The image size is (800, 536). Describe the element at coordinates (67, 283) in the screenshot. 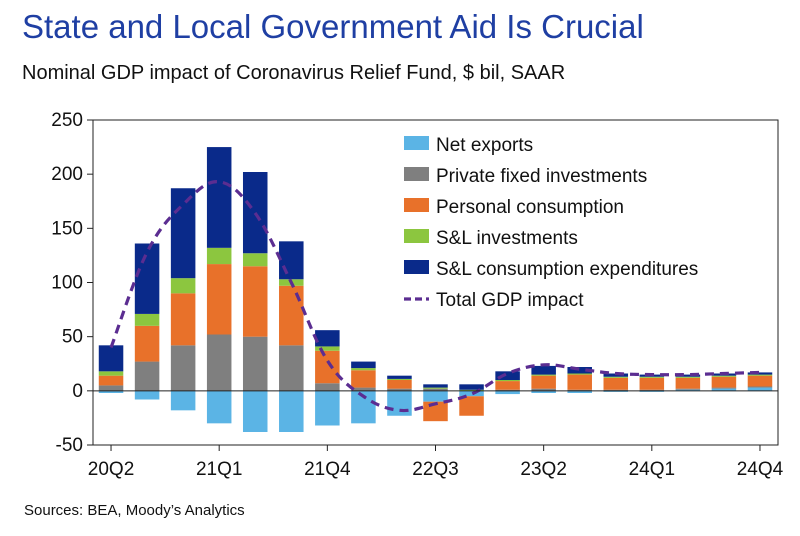

I see `y-tick-label: 100` at that location.